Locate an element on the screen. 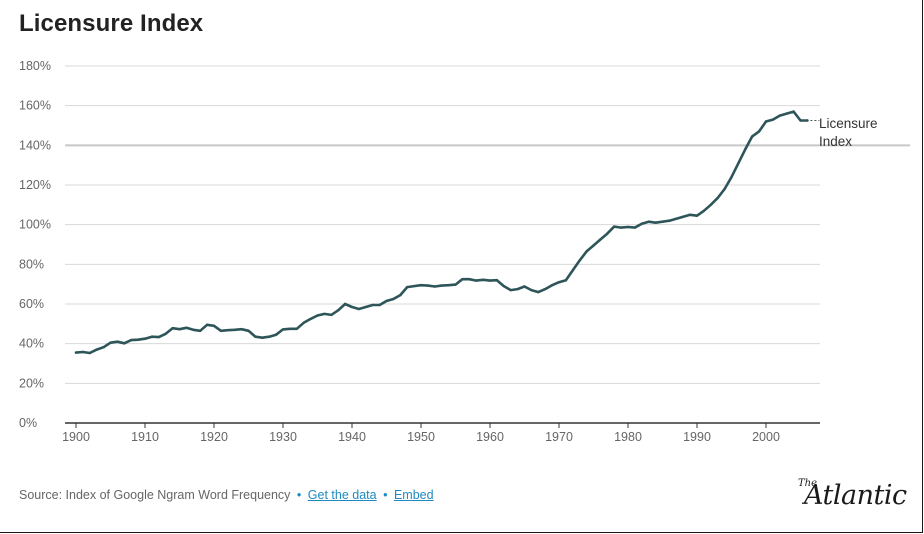 The height and width of the screenshot is (534, 924). y-tick-label: 160% is located at coordinates (35, 106).